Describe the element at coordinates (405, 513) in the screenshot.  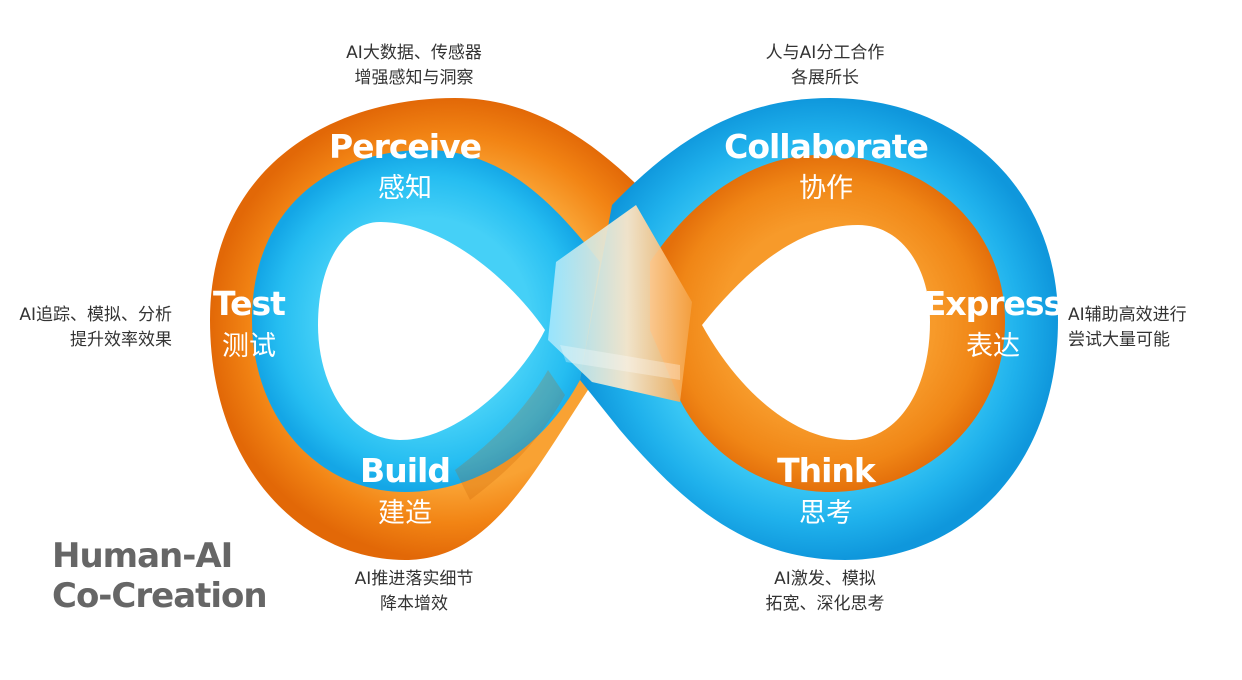
I see `stage-build-zh: 建造` at that location.